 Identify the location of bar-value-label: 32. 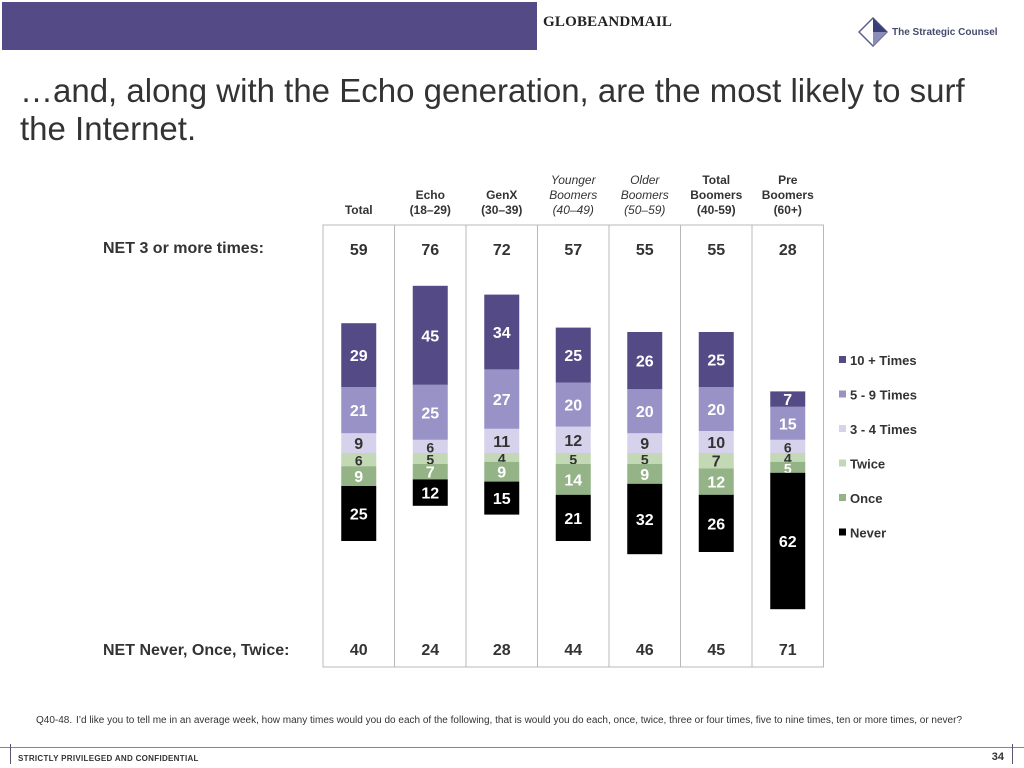
(645, 520).